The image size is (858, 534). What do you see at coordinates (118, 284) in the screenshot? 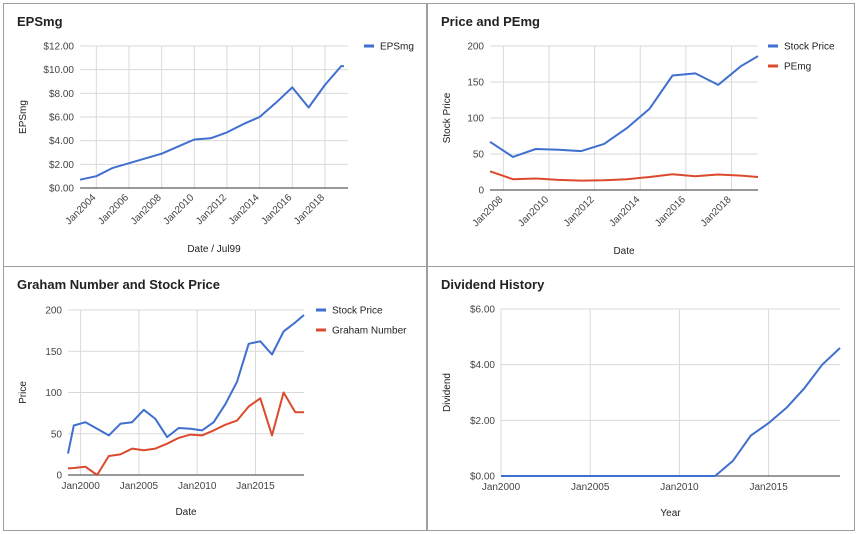
I see `chart-title: Graham Number and Stock Price` at bounding box center [118, 284].